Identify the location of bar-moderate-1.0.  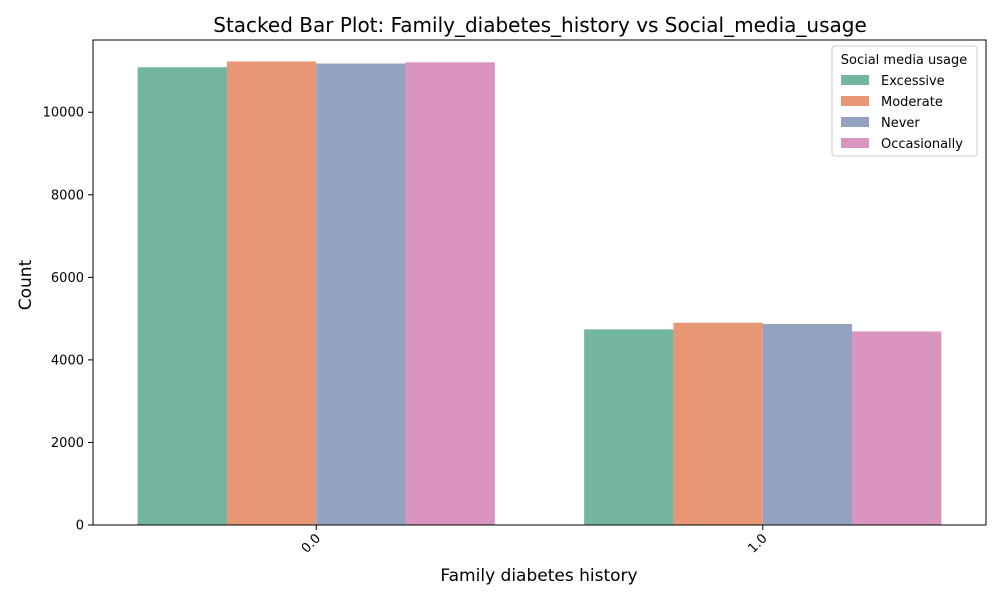
(718, 423).